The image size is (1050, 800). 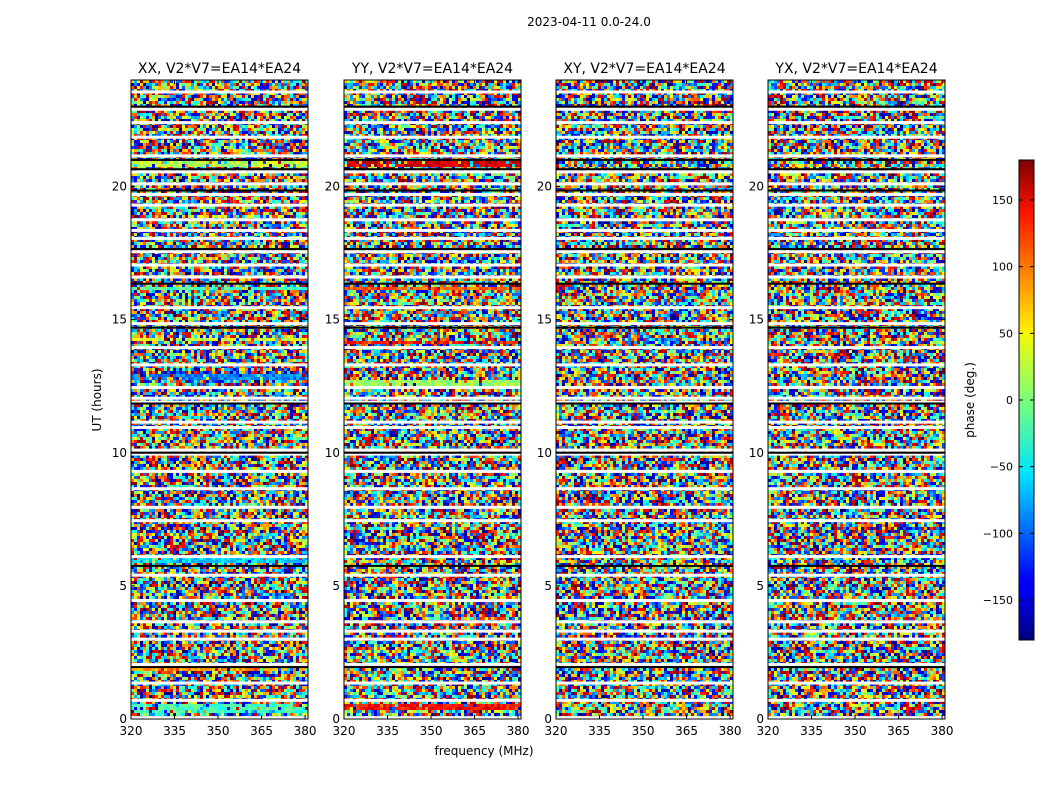 I want to click on panel-title: YY, V2*V7=EA14*EA24, so click(x=432, y=69).